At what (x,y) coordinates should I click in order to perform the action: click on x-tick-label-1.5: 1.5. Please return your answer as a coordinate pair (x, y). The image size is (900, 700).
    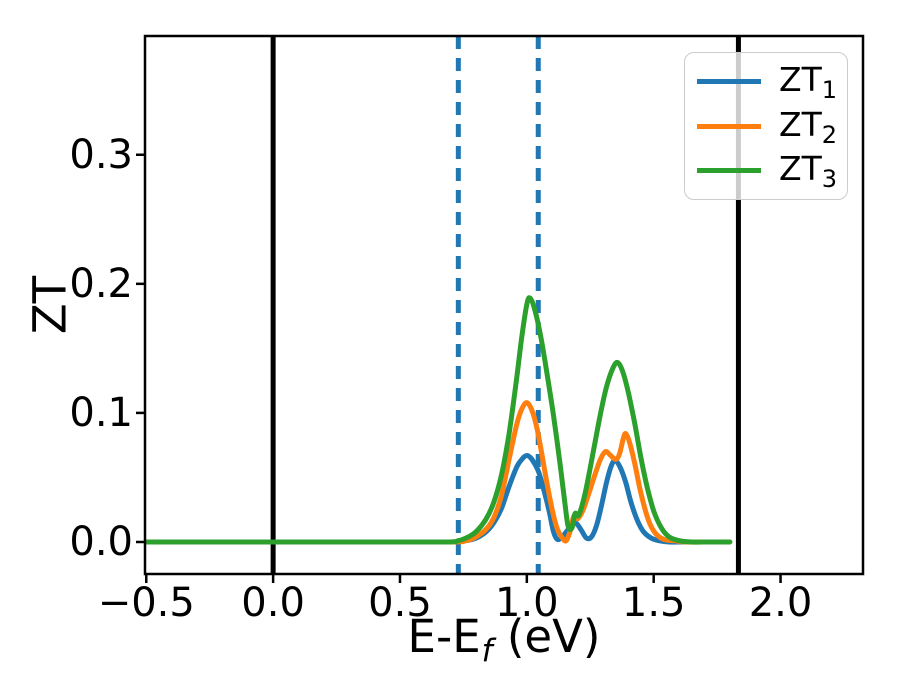
    Looking at the image, I should click on (653, 603).